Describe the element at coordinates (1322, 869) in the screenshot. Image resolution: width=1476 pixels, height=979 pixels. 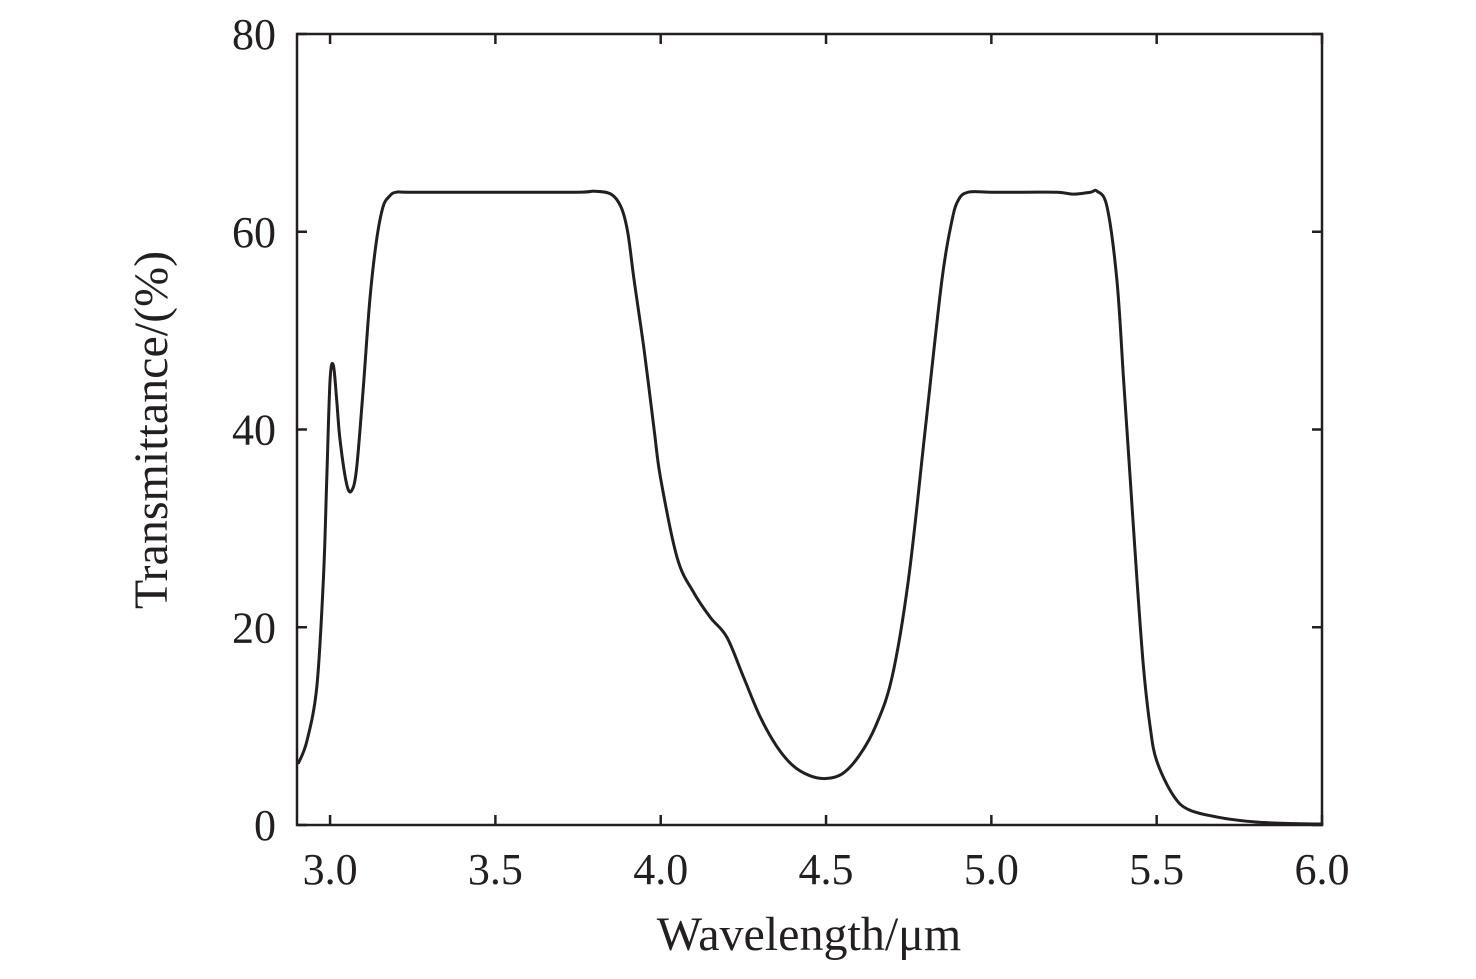
I see `x-tick-label: 6.0` at that location.